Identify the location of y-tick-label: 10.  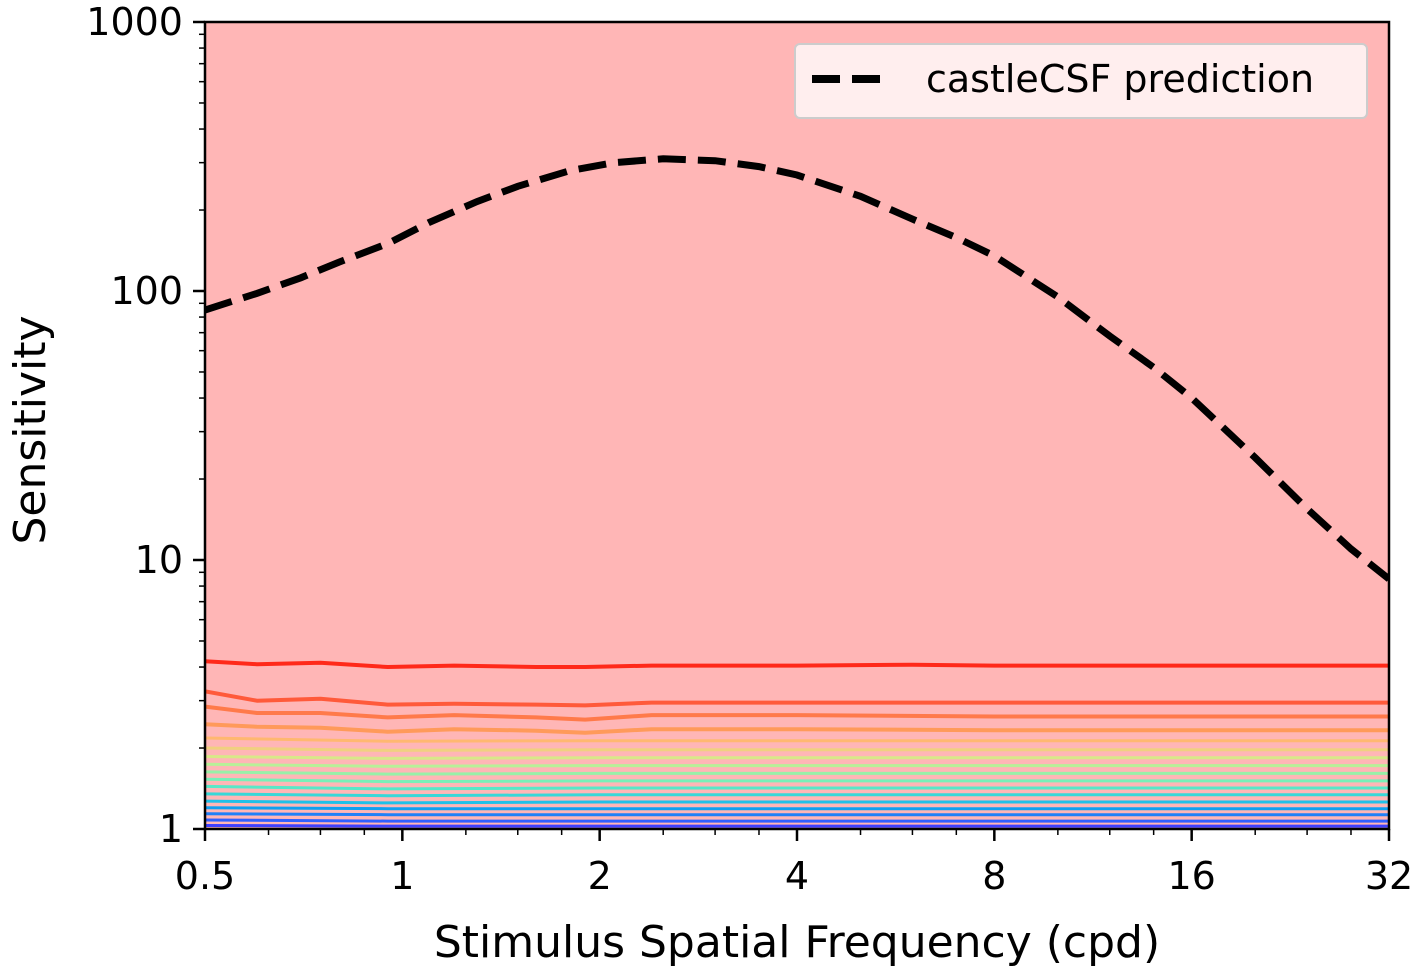
(159, 560).